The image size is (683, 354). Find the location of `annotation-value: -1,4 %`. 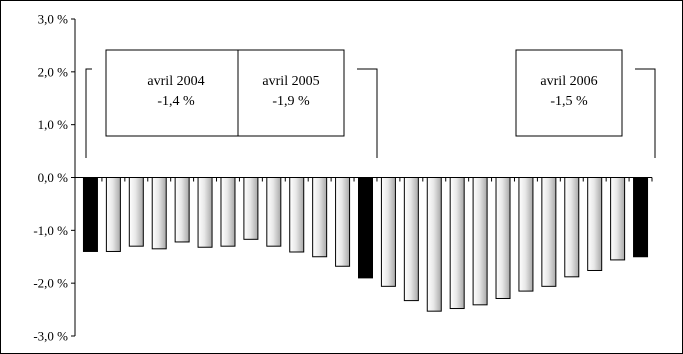

annotation-value: -1,4 % is located at coordinates (176, 101).